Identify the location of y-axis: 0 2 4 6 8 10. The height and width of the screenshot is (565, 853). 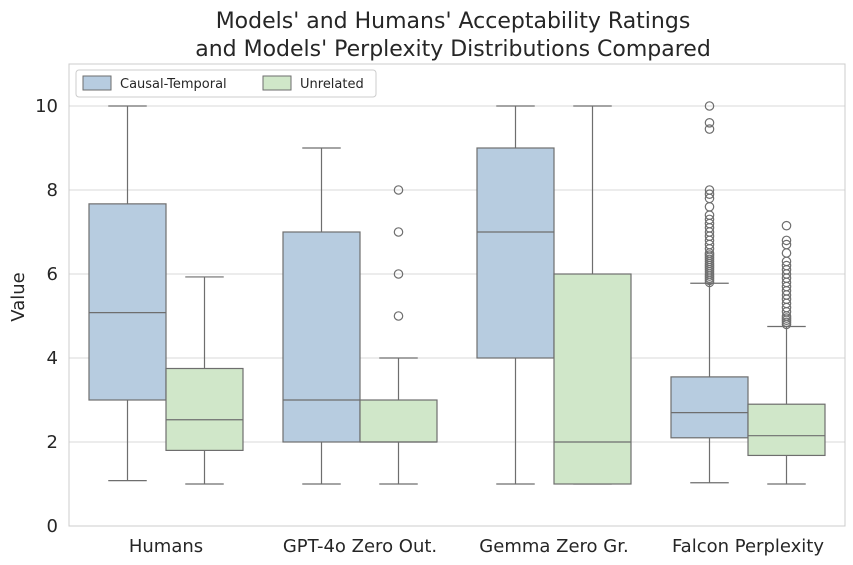
(46, 316).